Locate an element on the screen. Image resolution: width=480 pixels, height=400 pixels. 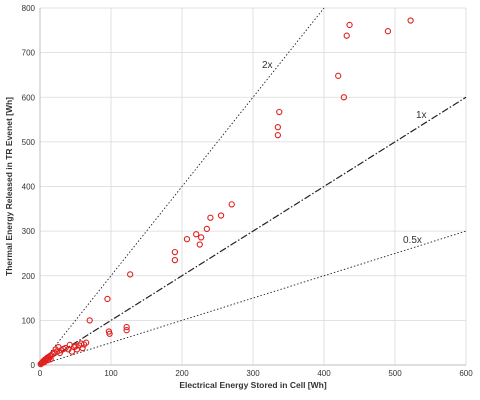
x-tick-label: 200 is located at coordinates (182, 373).